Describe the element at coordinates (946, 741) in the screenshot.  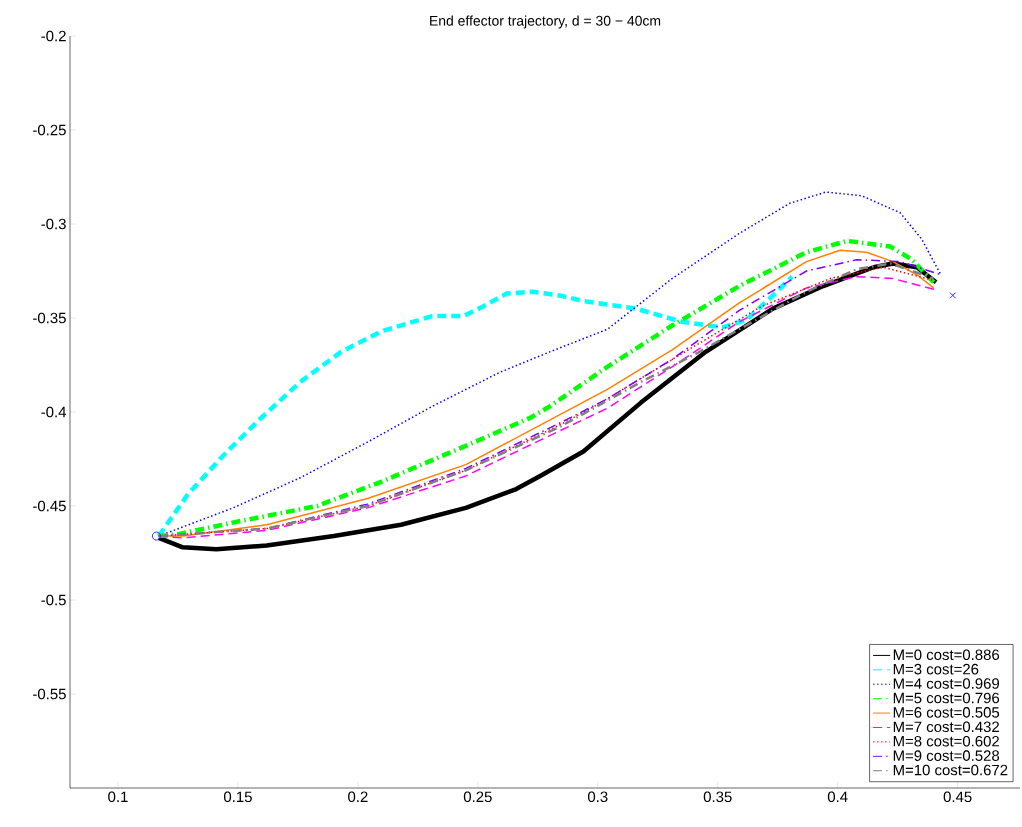
I see `legend-label: M=8 cost=0.602` at that location.